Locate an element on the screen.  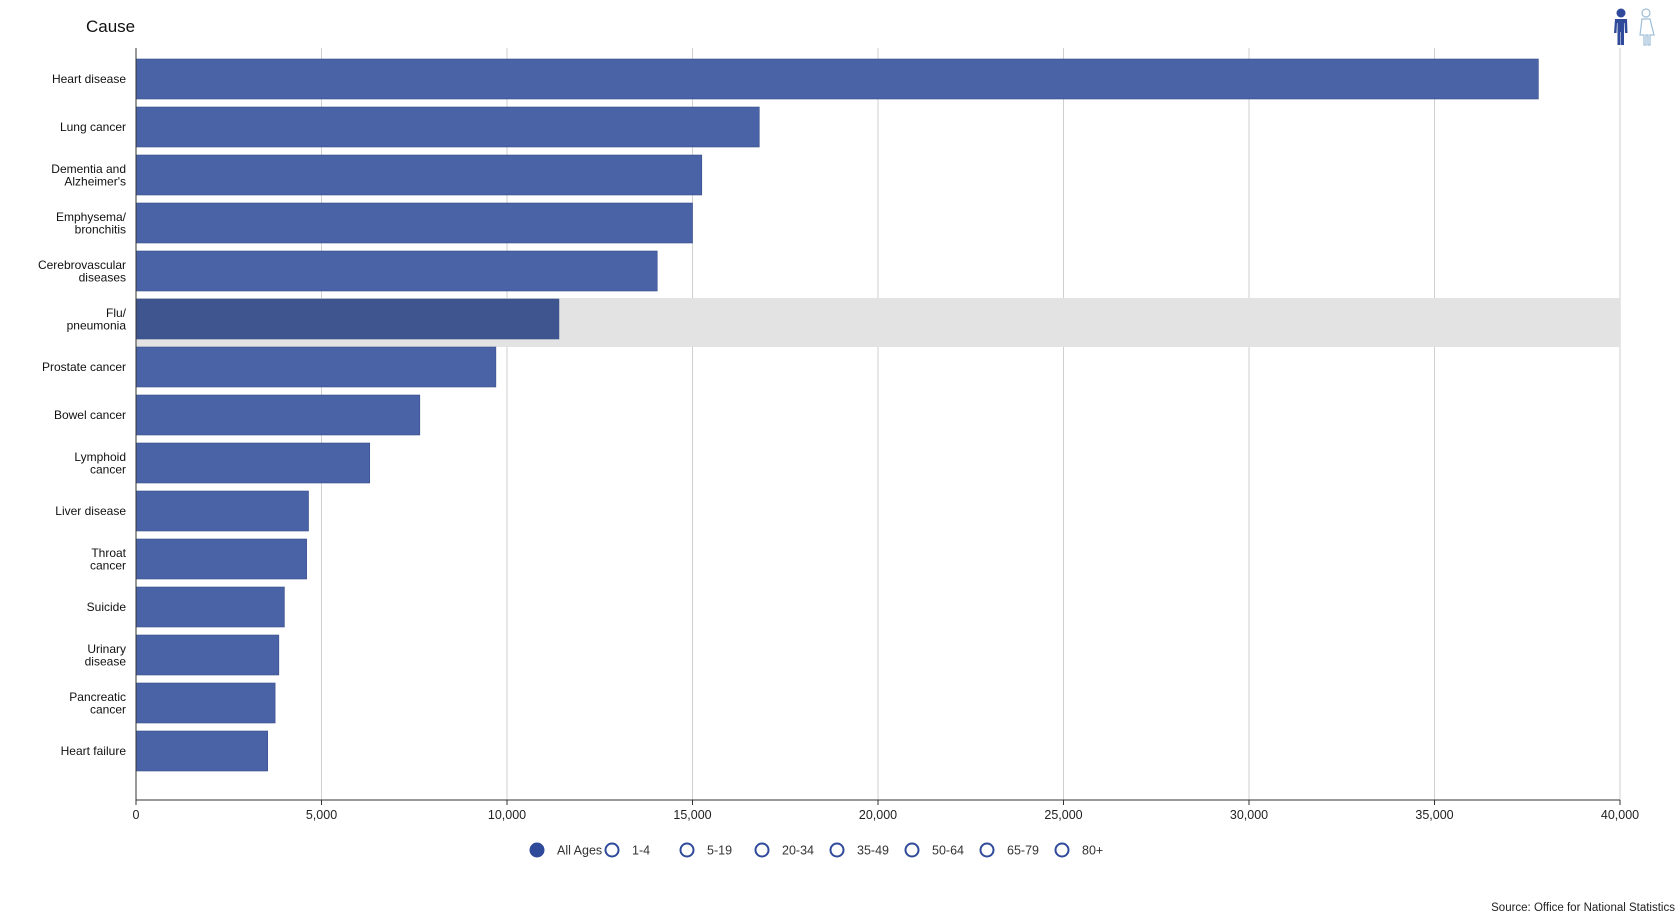
x-tick-label: 10,000 is located at coordinates (507, 815).